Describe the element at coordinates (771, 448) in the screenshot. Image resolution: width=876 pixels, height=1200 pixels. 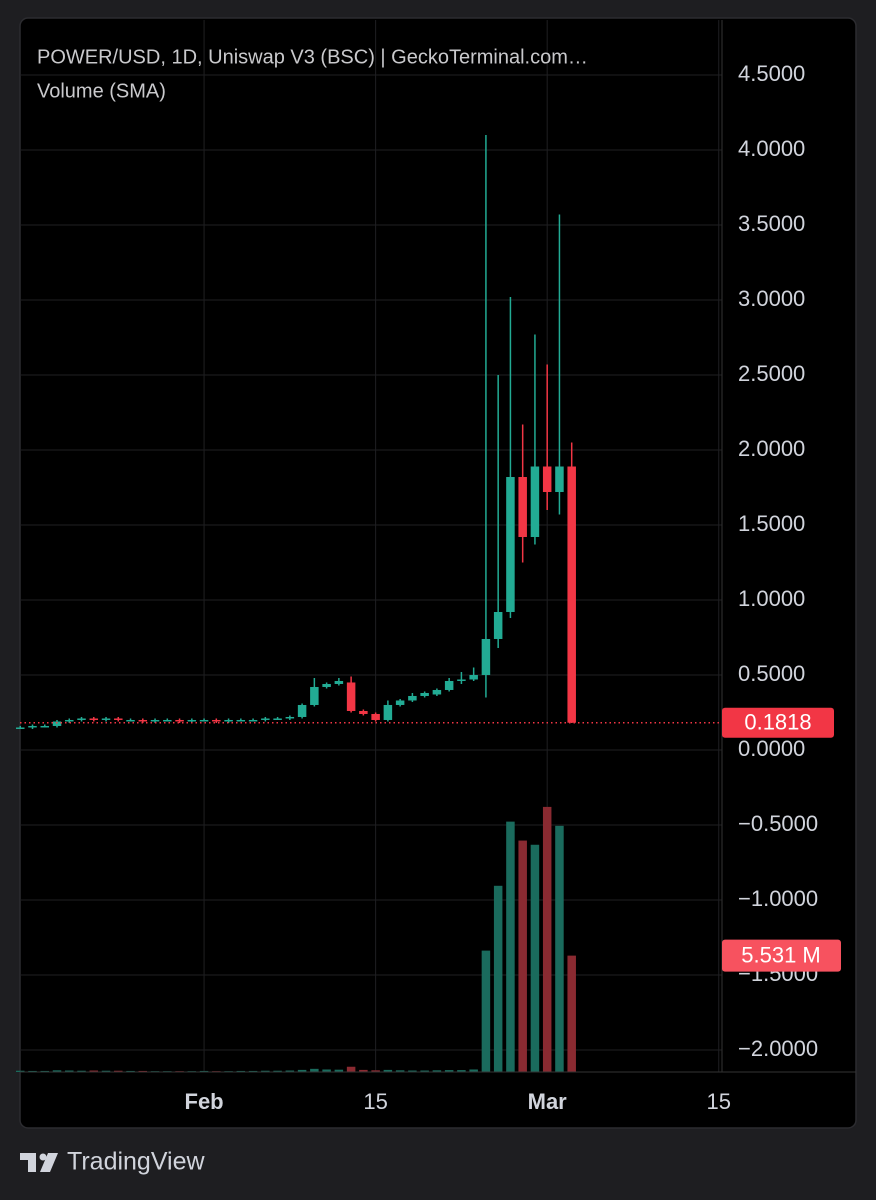
I see `y-tick-label: 2.0000` at that location.